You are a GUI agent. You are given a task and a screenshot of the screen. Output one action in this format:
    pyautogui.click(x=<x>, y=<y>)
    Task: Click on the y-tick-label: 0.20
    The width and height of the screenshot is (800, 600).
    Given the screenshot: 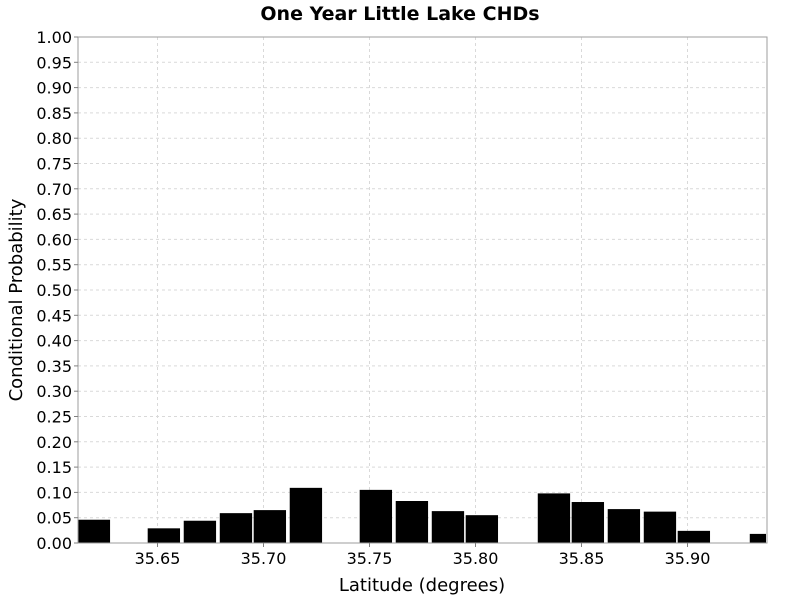 What is the action you would take?
    pyautogui.click(x=54, y=442)
    